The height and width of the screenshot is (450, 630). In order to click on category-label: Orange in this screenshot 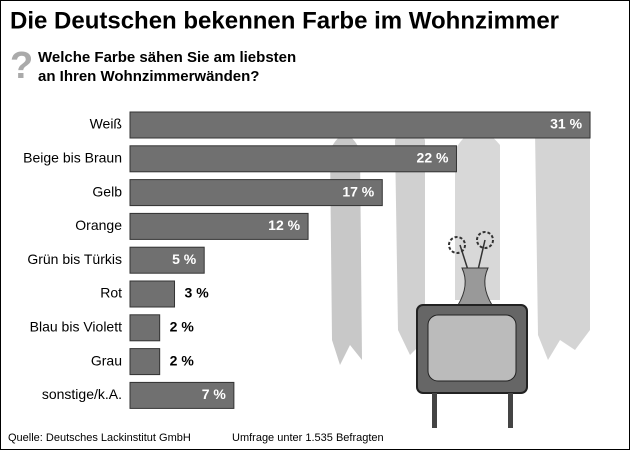, I will do `click(98, 225)`.